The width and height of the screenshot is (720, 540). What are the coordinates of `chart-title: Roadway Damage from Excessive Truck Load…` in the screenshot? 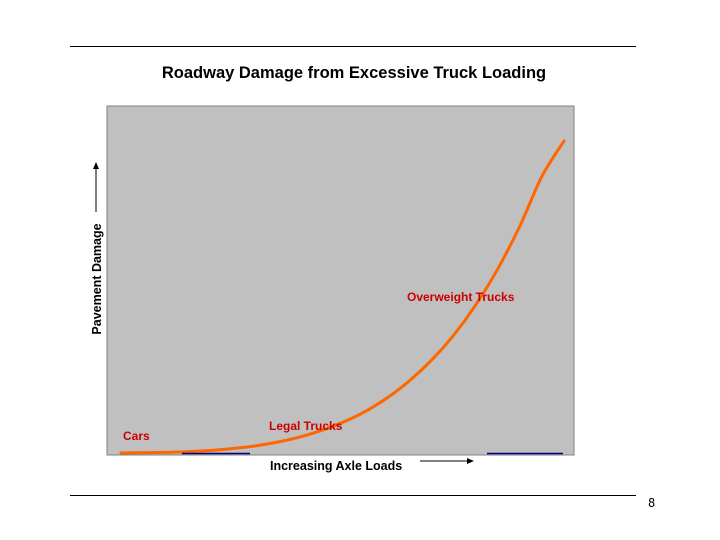 It's located at (354, 73).